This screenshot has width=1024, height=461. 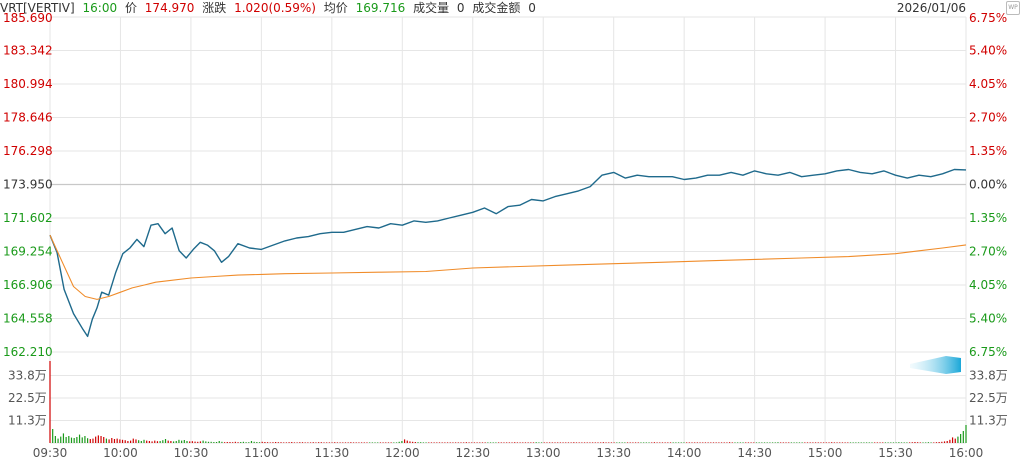 I want to click on x-tick-label: 11:00, so click(x=261, y=453).